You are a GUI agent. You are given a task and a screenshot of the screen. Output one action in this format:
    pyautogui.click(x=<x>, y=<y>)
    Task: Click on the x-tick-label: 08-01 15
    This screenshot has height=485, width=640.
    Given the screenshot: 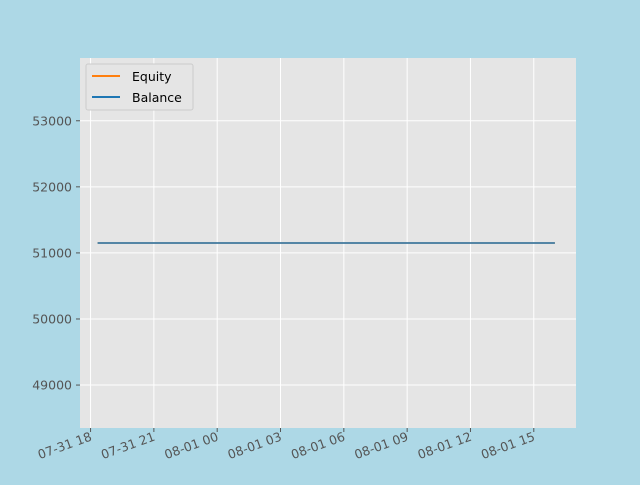 What is the action you would take?
    pyautogui.click(x=508, y=445)
    